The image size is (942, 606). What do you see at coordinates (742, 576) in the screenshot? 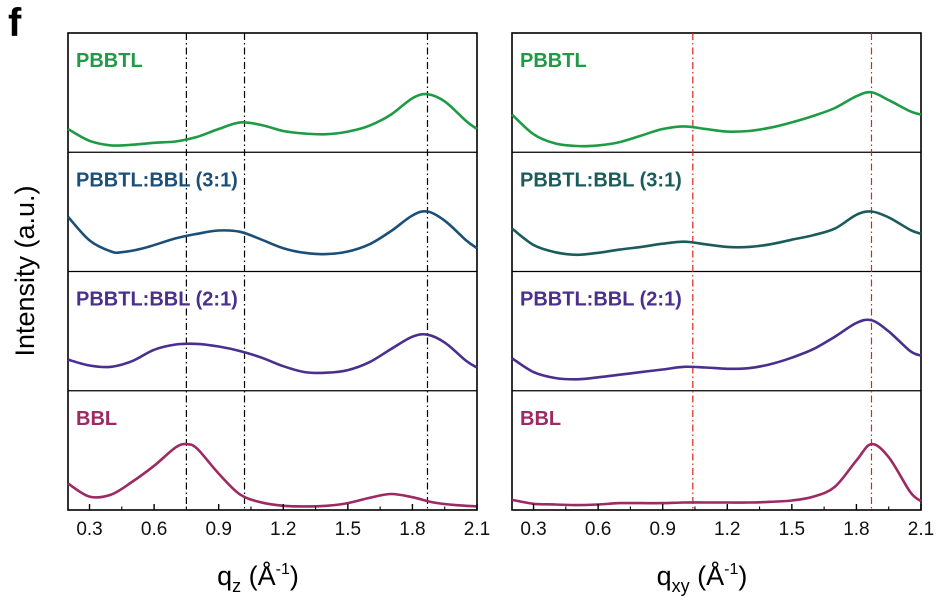
I see `x-axis-label-qxy-close: )` at bounding box center [742, 576].